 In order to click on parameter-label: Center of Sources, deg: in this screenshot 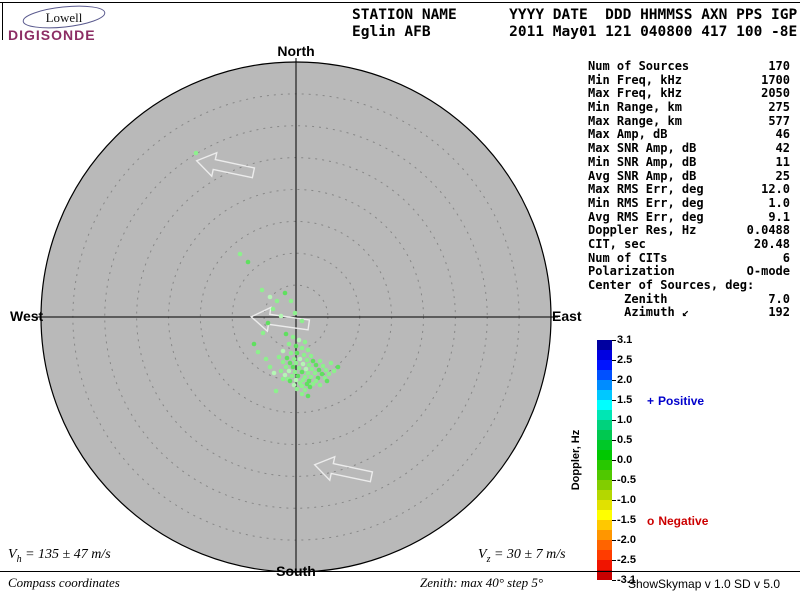, I will do `click(671, 285)`.